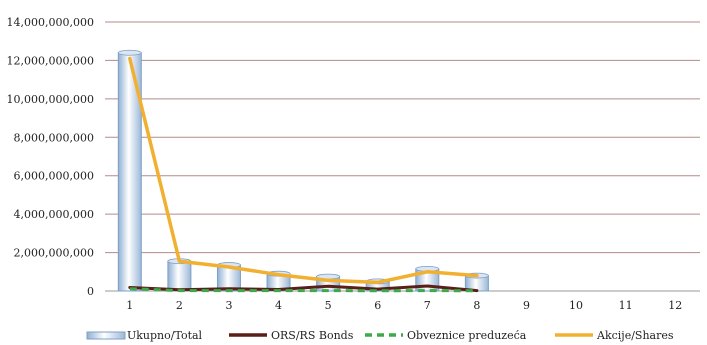  What do you see at coordinates (476, 305) in the screenshot?
I see `x-tick-label: 8` at bounding box center [476, 305].